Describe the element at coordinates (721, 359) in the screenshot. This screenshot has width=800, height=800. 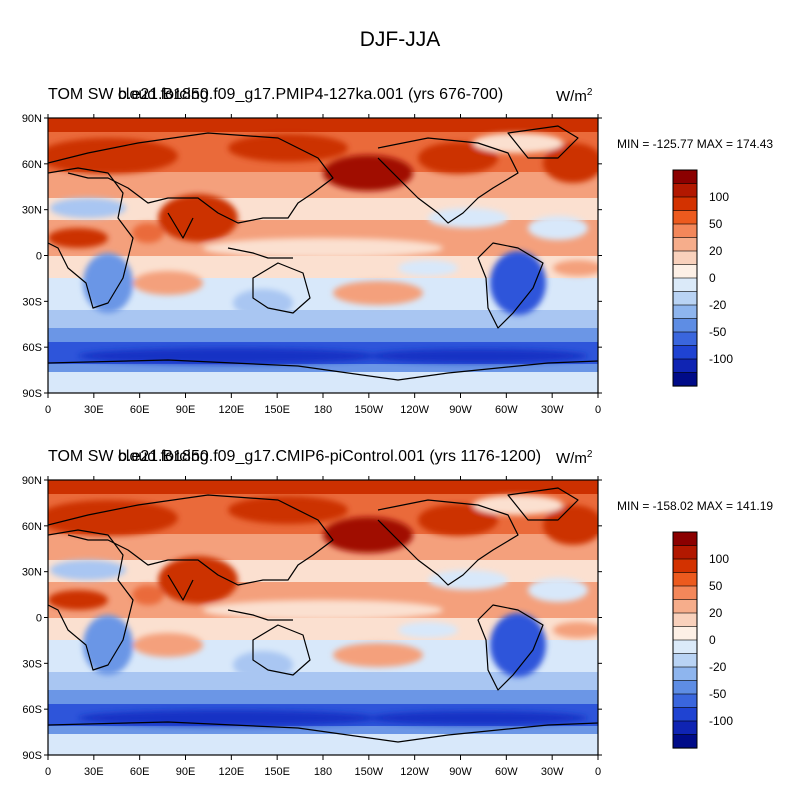
I see `panel-1-colorbar-label: -100` at that location.